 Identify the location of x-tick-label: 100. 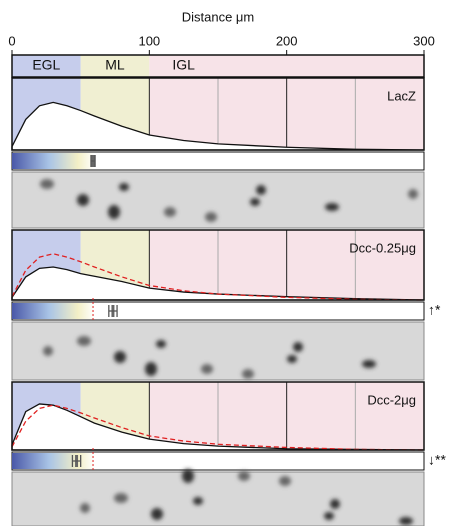
(149, 40).